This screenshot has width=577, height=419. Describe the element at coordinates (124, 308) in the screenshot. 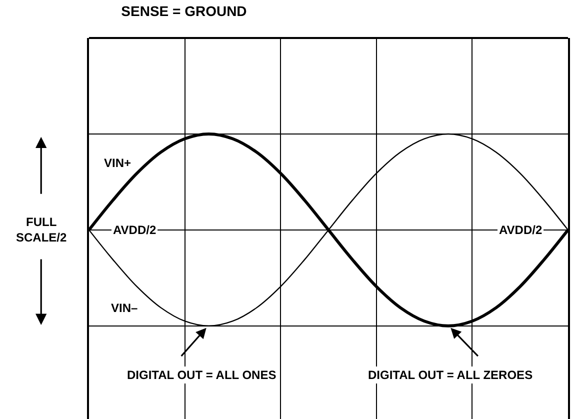

I see `series-label: VIN–` at that location.